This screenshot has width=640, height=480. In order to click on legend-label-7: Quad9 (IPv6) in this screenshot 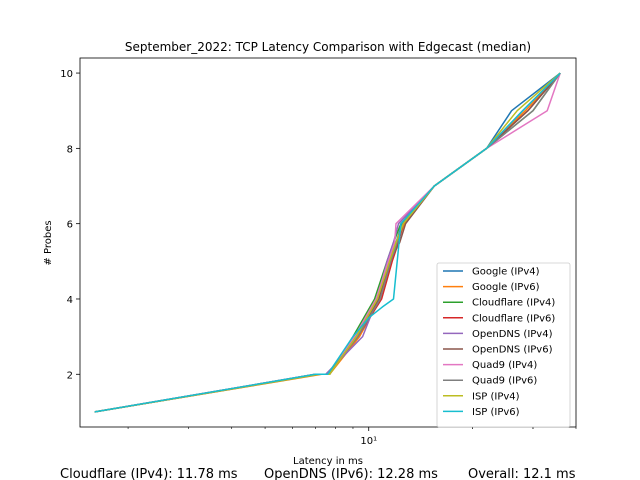, I will do `click(504, 381)`.